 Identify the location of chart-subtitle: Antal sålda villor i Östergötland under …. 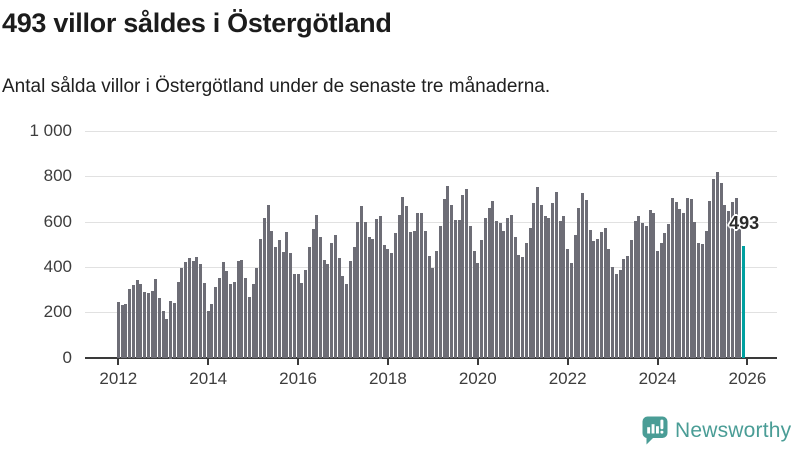
(276, 86).